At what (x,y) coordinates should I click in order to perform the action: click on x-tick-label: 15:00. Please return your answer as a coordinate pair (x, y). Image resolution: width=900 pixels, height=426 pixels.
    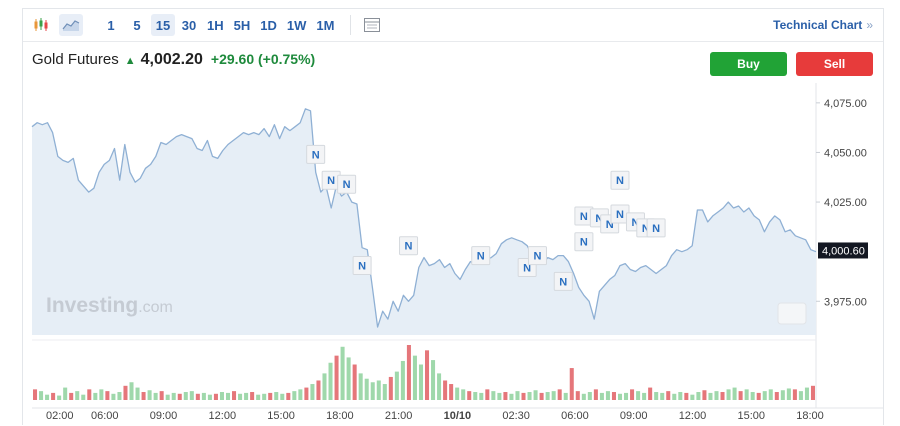
    Looking at the image, I should click on (751, 416).